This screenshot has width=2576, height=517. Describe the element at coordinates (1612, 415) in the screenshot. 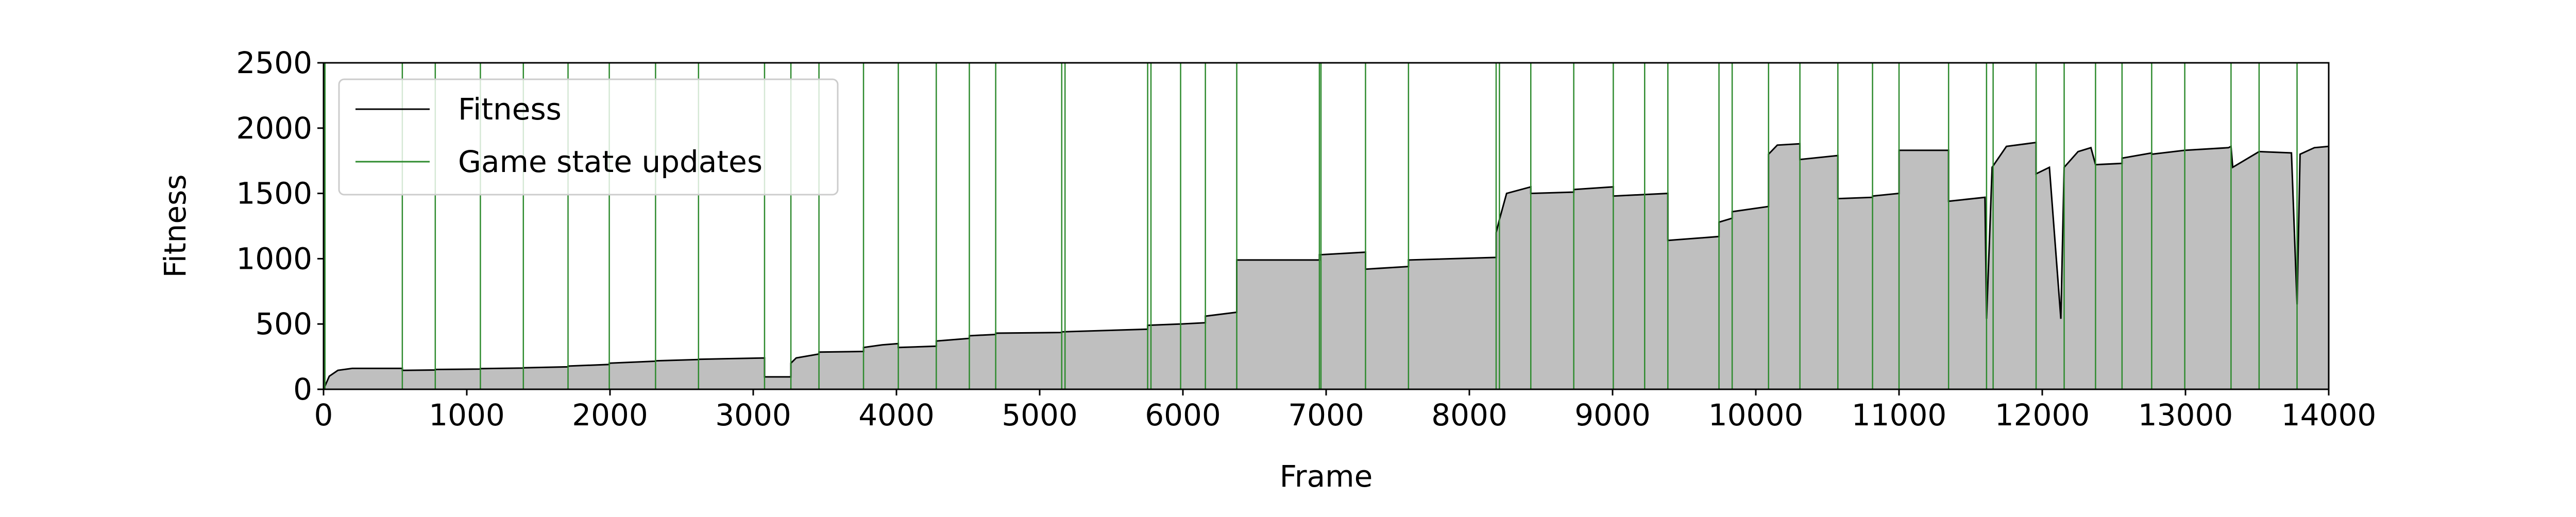

I see `x-tick-label: 9000` at that location.